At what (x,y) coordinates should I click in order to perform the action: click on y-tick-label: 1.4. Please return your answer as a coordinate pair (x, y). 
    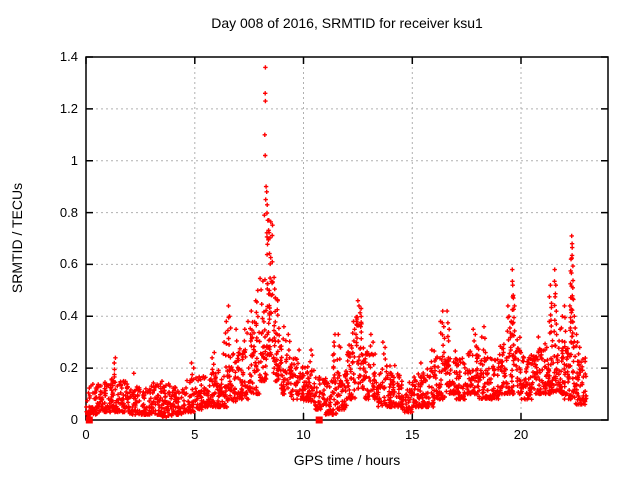
    Looking at the image, I should click on (68, 56).